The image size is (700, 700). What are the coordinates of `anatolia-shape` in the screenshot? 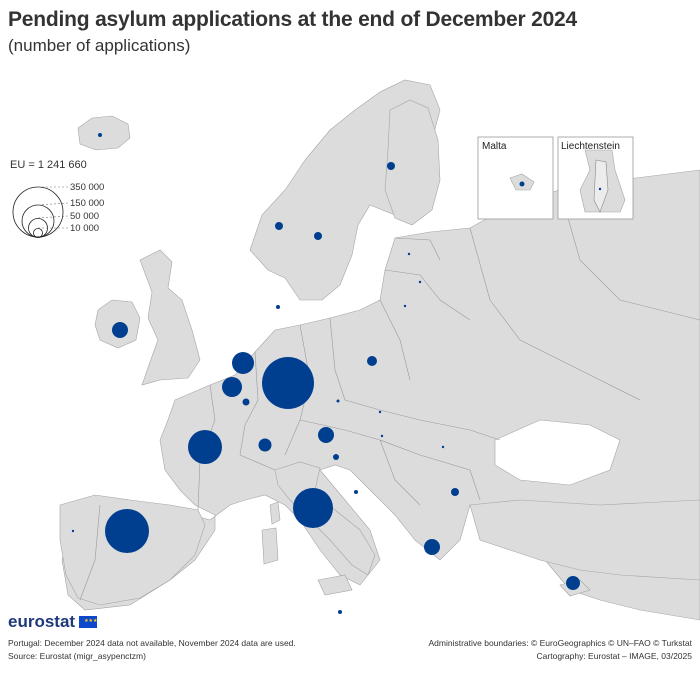 It's located at (584, 540).